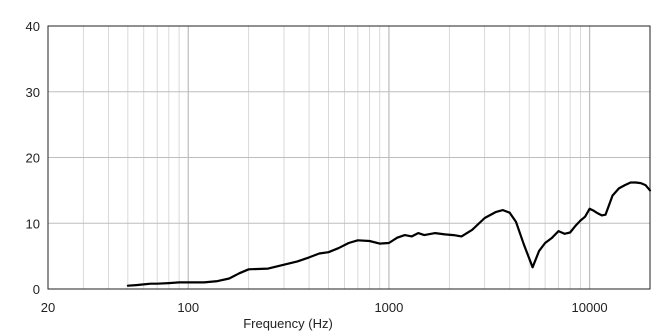 This screenshot has width=652, height=331. Describe the element at coordinates (388, 307) in the screenshot. I see `x-tick-label: 1000` at that location.